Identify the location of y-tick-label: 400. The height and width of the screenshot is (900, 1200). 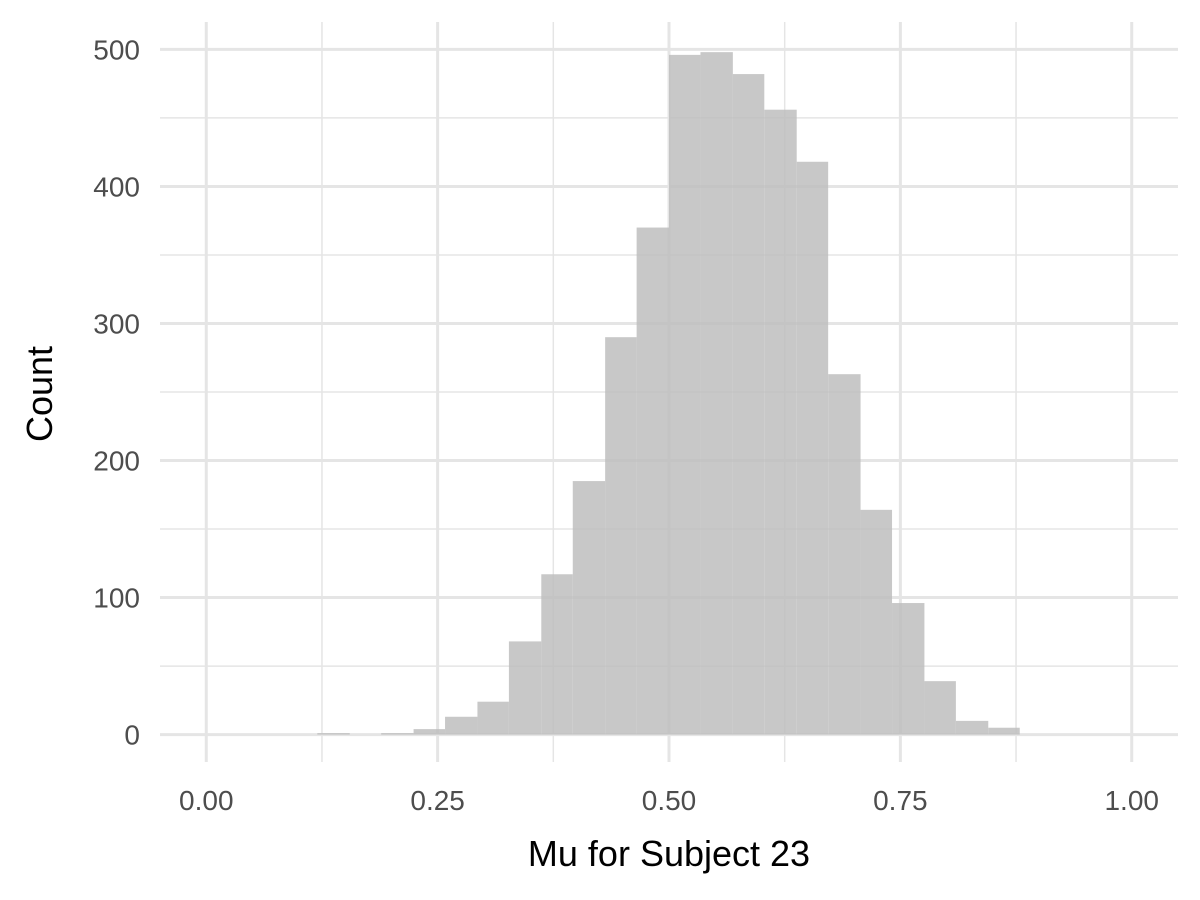
(116, 186).